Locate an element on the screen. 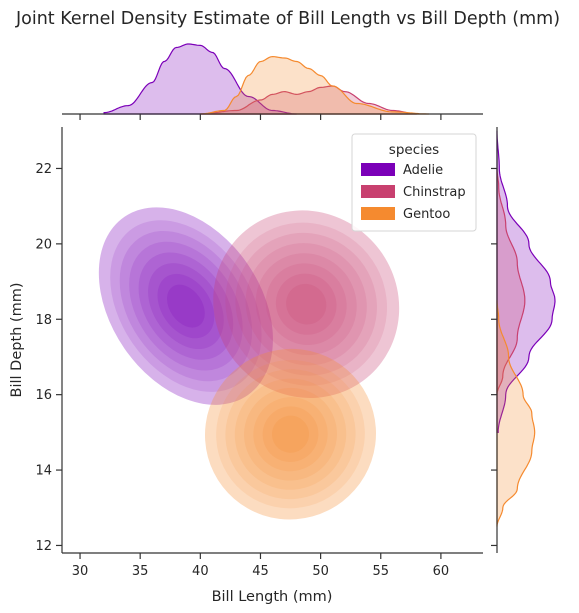 The width and height of the screenshot is (579, 613). y-axis-label: Bill Depth (mm) is located at coordinates (17, 340).